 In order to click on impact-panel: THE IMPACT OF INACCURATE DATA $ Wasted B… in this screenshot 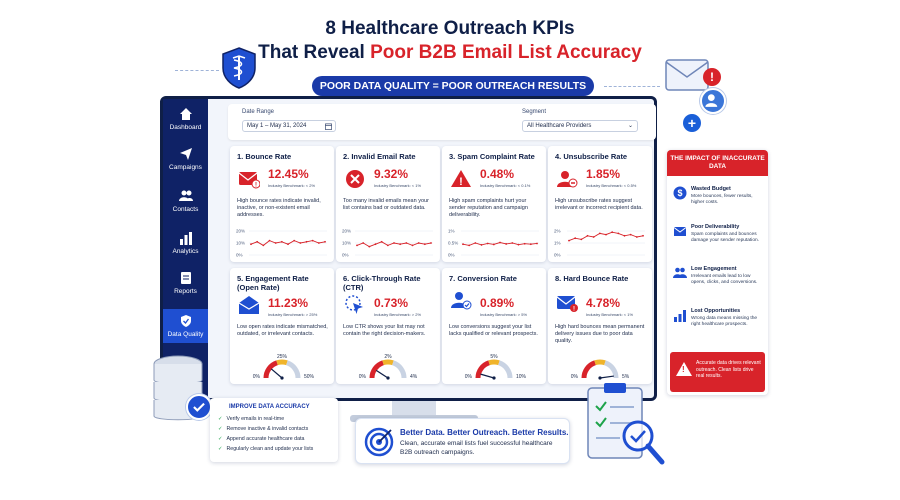, I will do `click(717, 272)`.